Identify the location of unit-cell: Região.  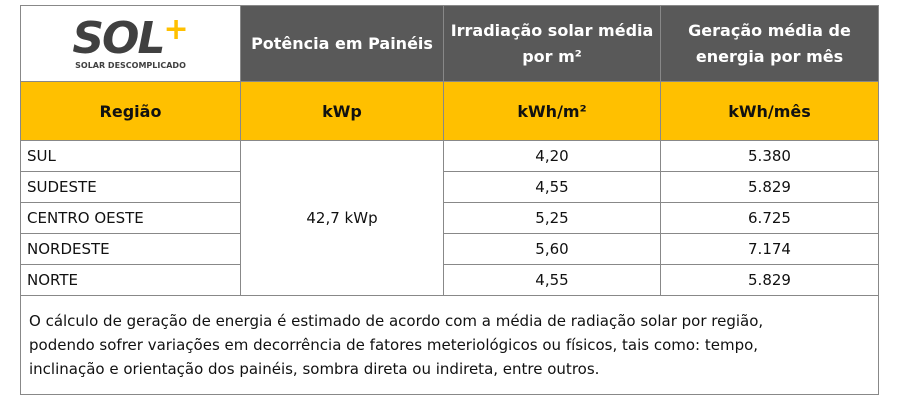
(130, 111).